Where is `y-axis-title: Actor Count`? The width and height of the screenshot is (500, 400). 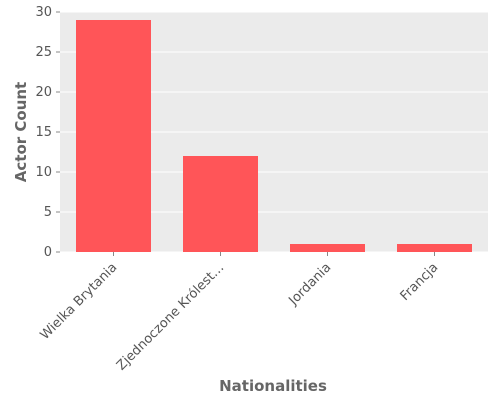
y-axis-title: Actor Count is located at coordinates (21, 132).